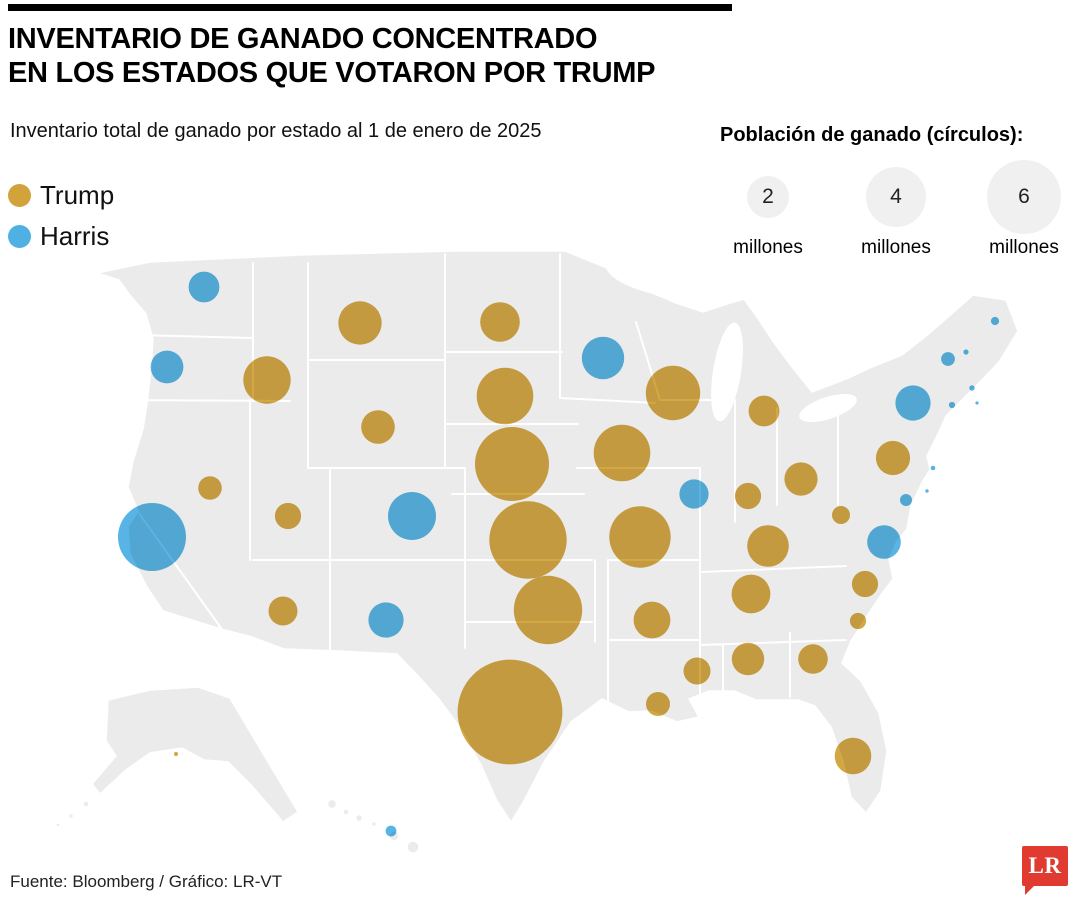 The height and width of the screenshot is (900, 1080). I want to click on state-bubble-AL, so click(748, 659).